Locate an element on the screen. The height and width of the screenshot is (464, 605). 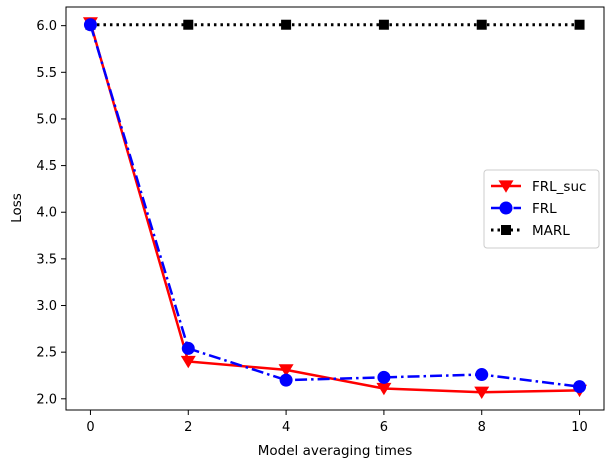
x-axis-label: Model averaging times is located at coordinates (335, 451).